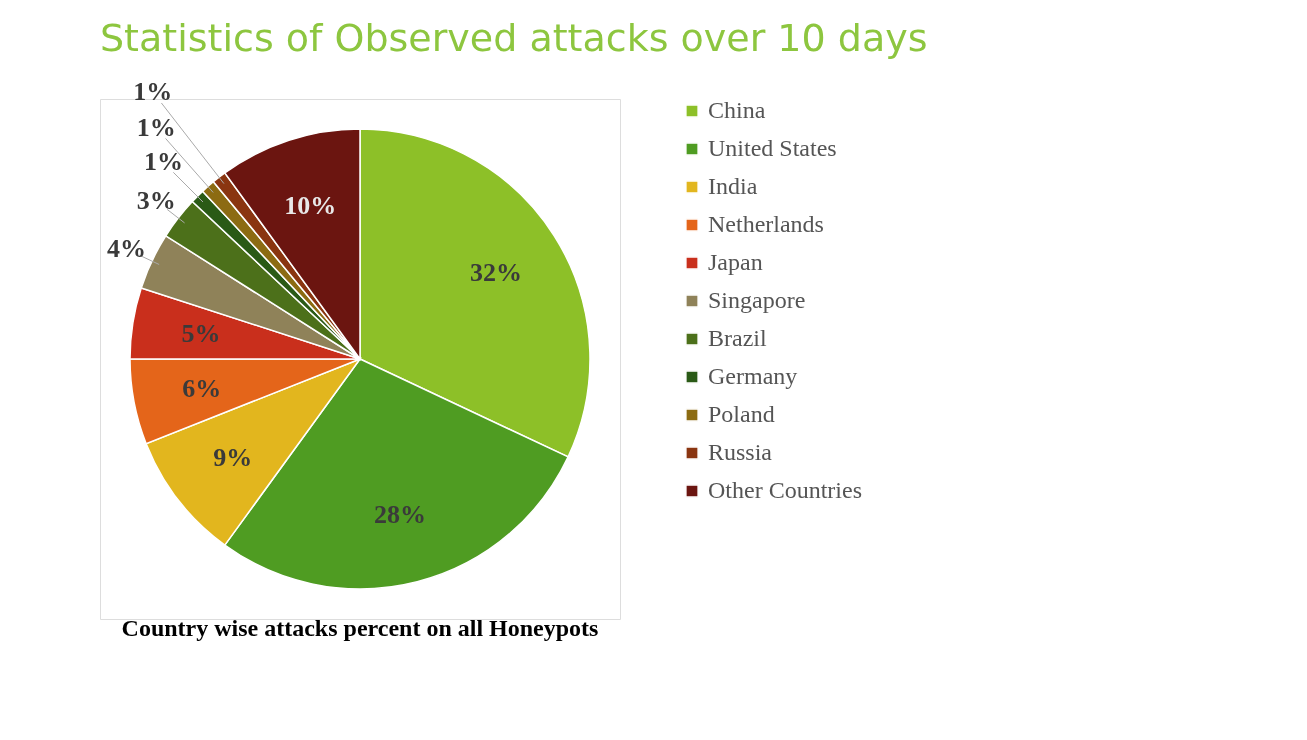 The height and width of the screenshot is (740, 1307). I want to click on legend-label: United States, so click(772, 148).